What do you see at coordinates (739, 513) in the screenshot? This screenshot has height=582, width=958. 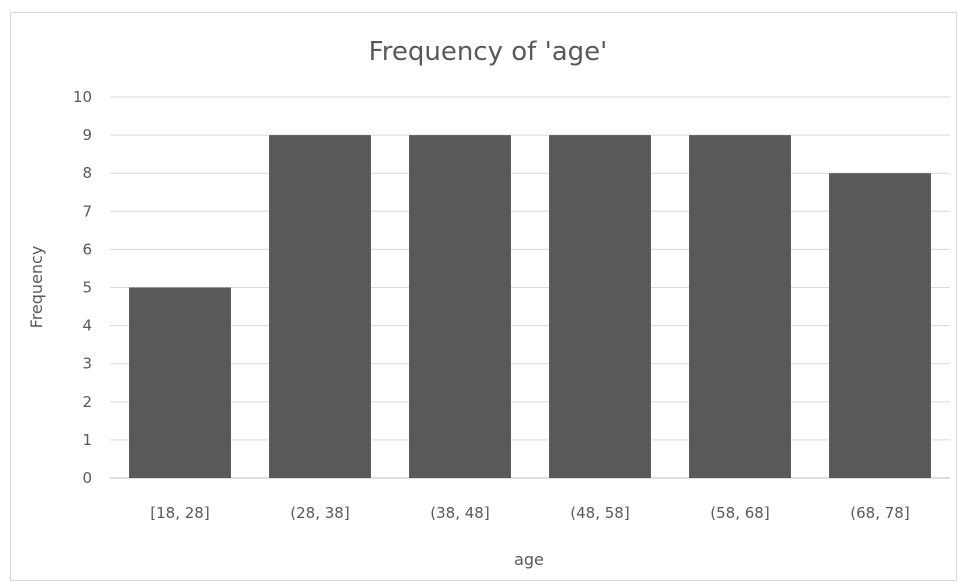 I see `x-tick-label: (58, 68]` at bounding box center [739, 513].